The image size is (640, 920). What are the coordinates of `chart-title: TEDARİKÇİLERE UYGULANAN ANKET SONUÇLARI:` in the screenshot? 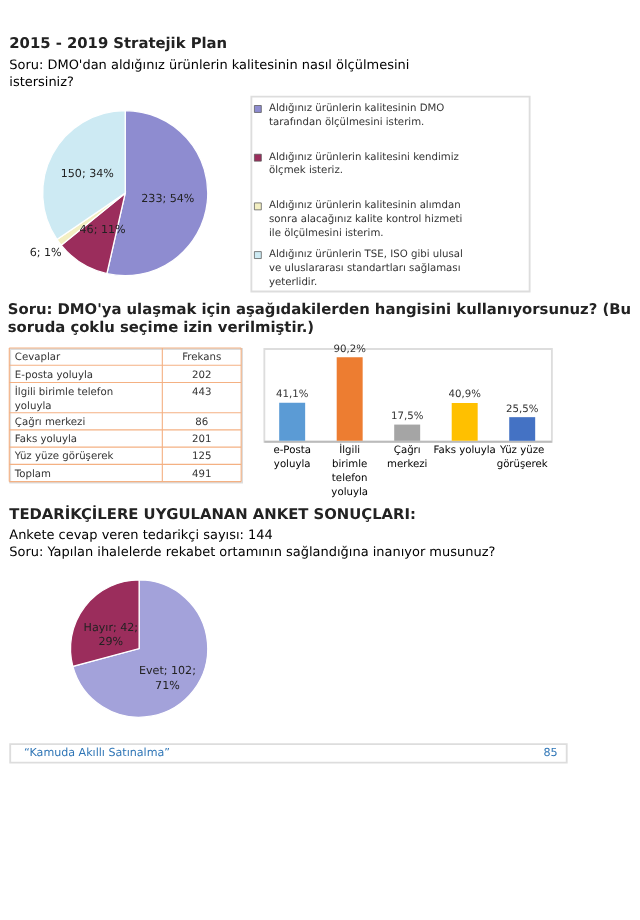 It's located at (212, 513).